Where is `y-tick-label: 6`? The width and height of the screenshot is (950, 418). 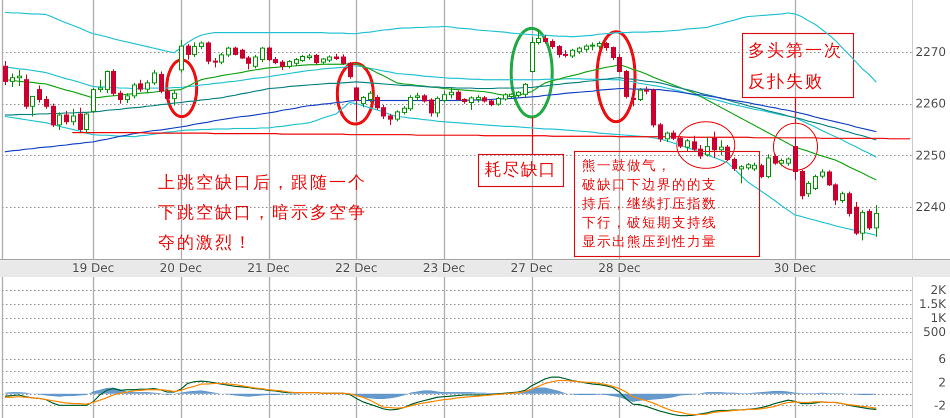
y-tick-label: 6 is located at coordinates (942, 359).